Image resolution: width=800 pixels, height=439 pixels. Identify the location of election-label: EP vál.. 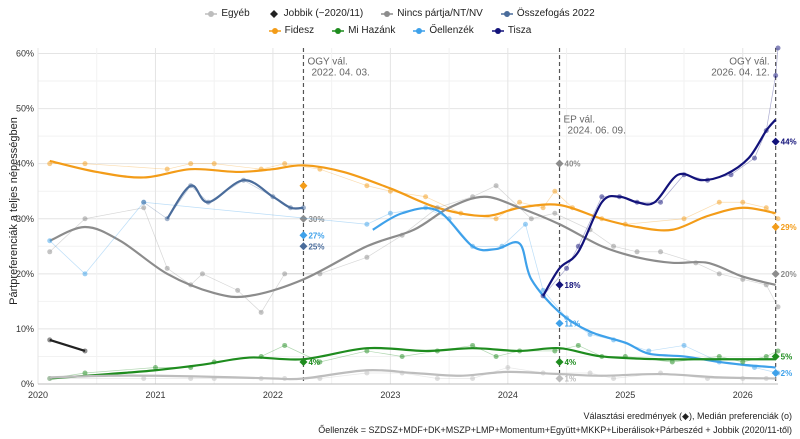
(580, 119).